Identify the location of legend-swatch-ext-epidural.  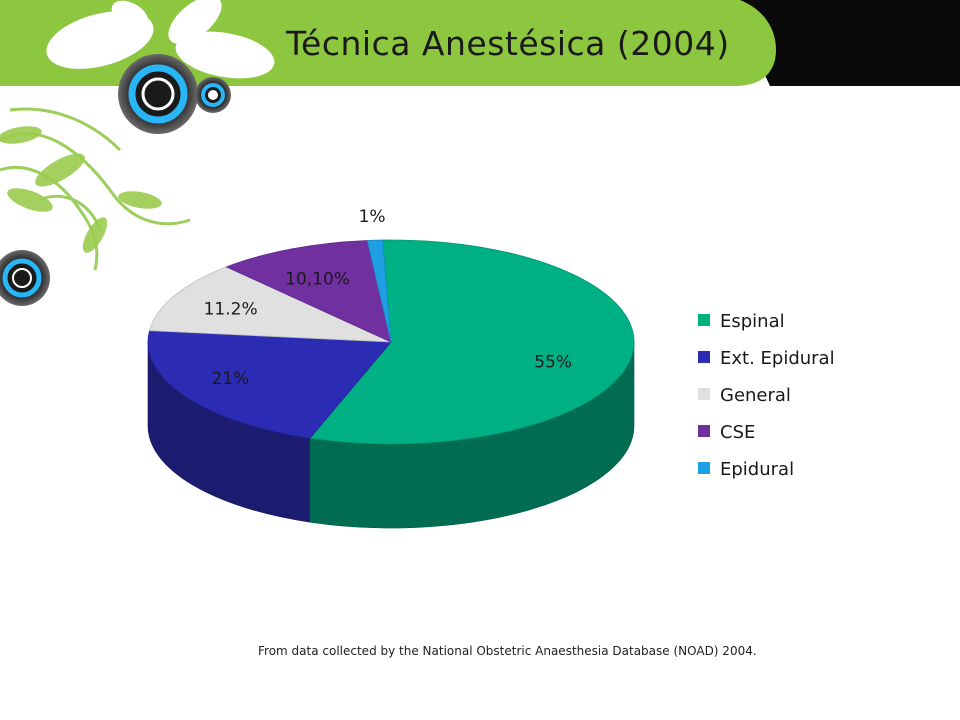
(704, 357).